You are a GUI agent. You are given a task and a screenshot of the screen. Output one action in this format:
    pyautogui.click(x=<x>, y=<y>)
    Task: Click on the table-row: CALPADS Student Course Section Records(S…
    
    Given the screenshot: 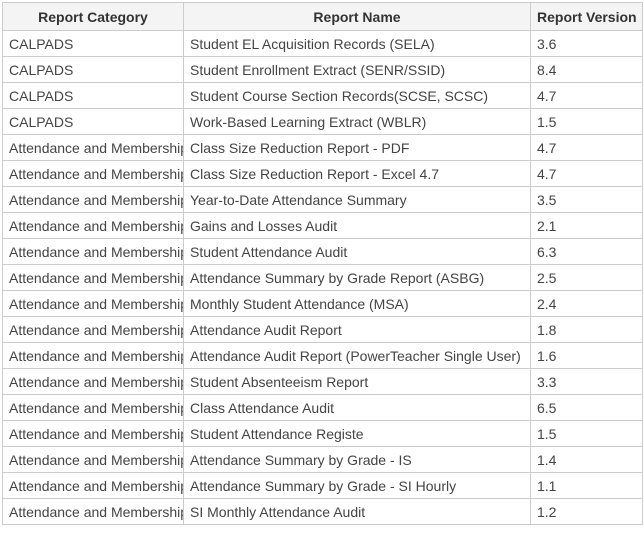 What is the action you would take?
    pyautogui.click(x=322, y=95)
    